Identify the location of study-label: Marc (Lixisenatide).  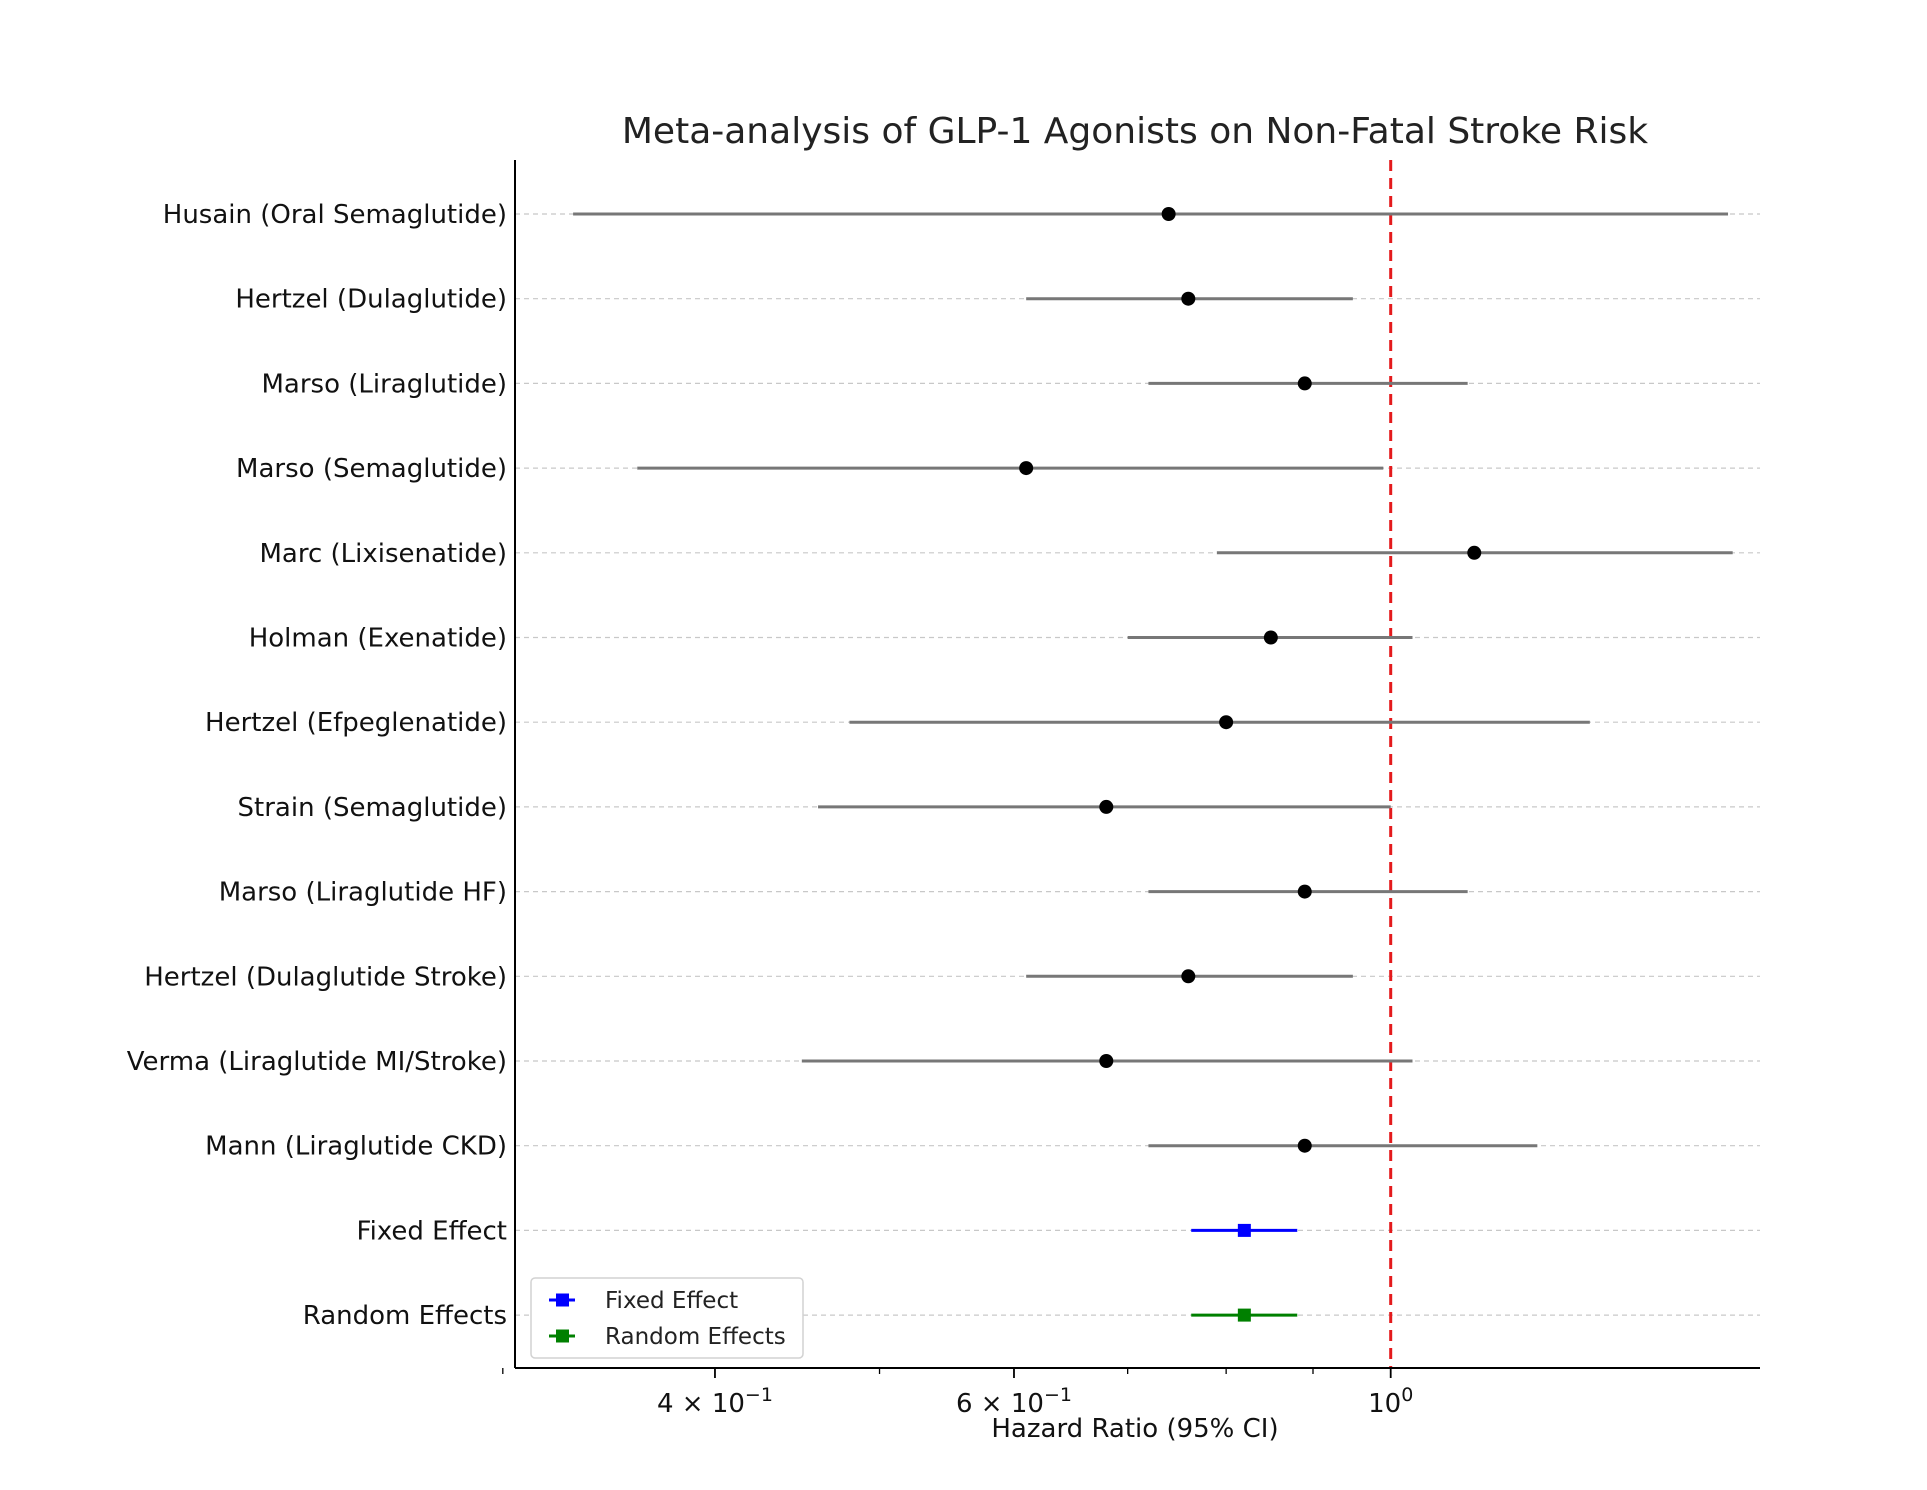
(383, 554).